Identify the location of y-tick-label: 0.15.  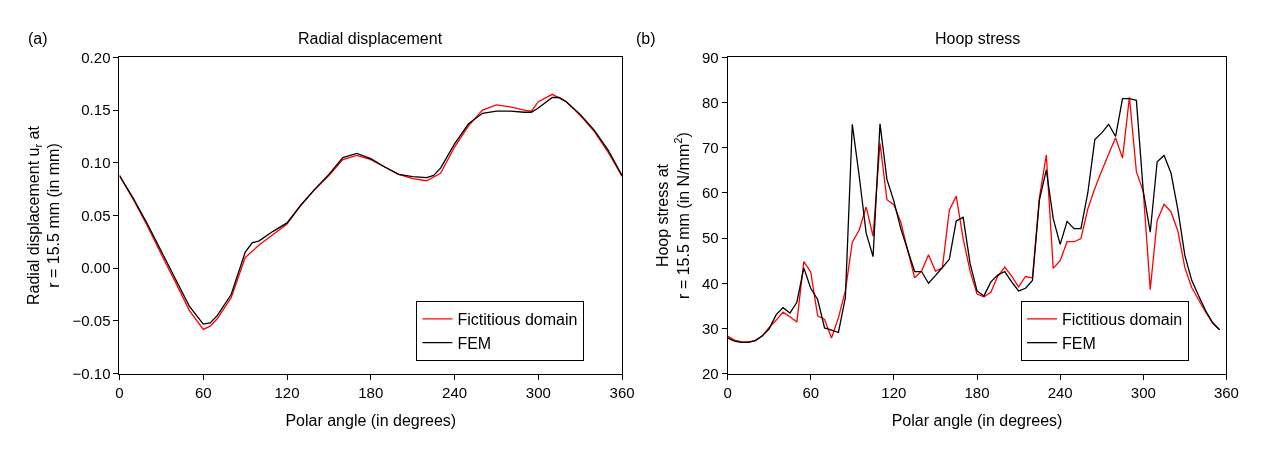
(96, 110).